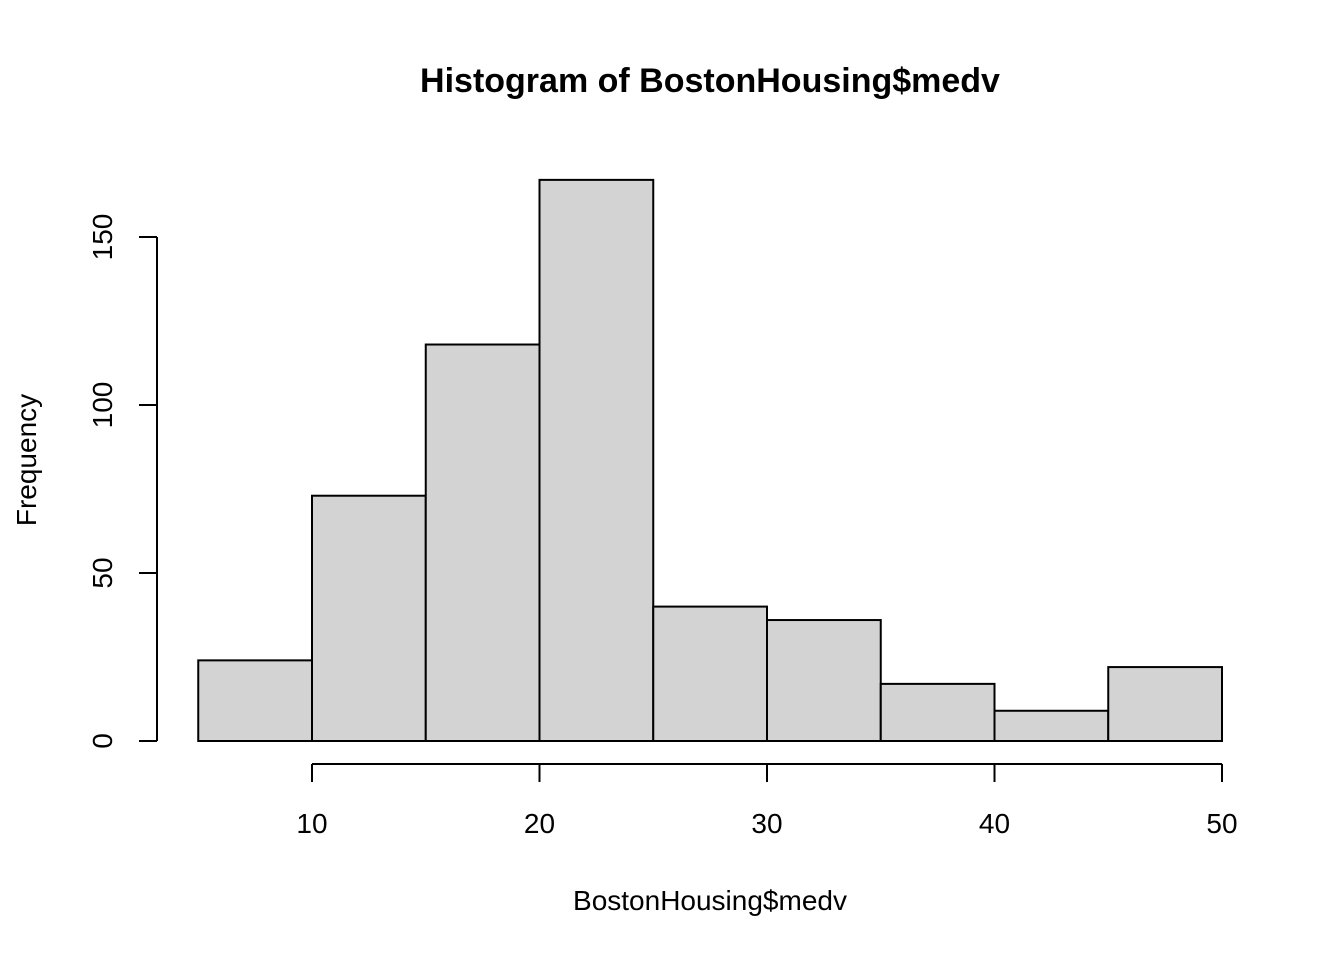 The height and width of the screenshot is (960, 1344). What do you see at coordinates (710, 81) in the screenshot?
I see `chart-title: Histogram of BostonHousing$medv` at bounding box center [710, 81].